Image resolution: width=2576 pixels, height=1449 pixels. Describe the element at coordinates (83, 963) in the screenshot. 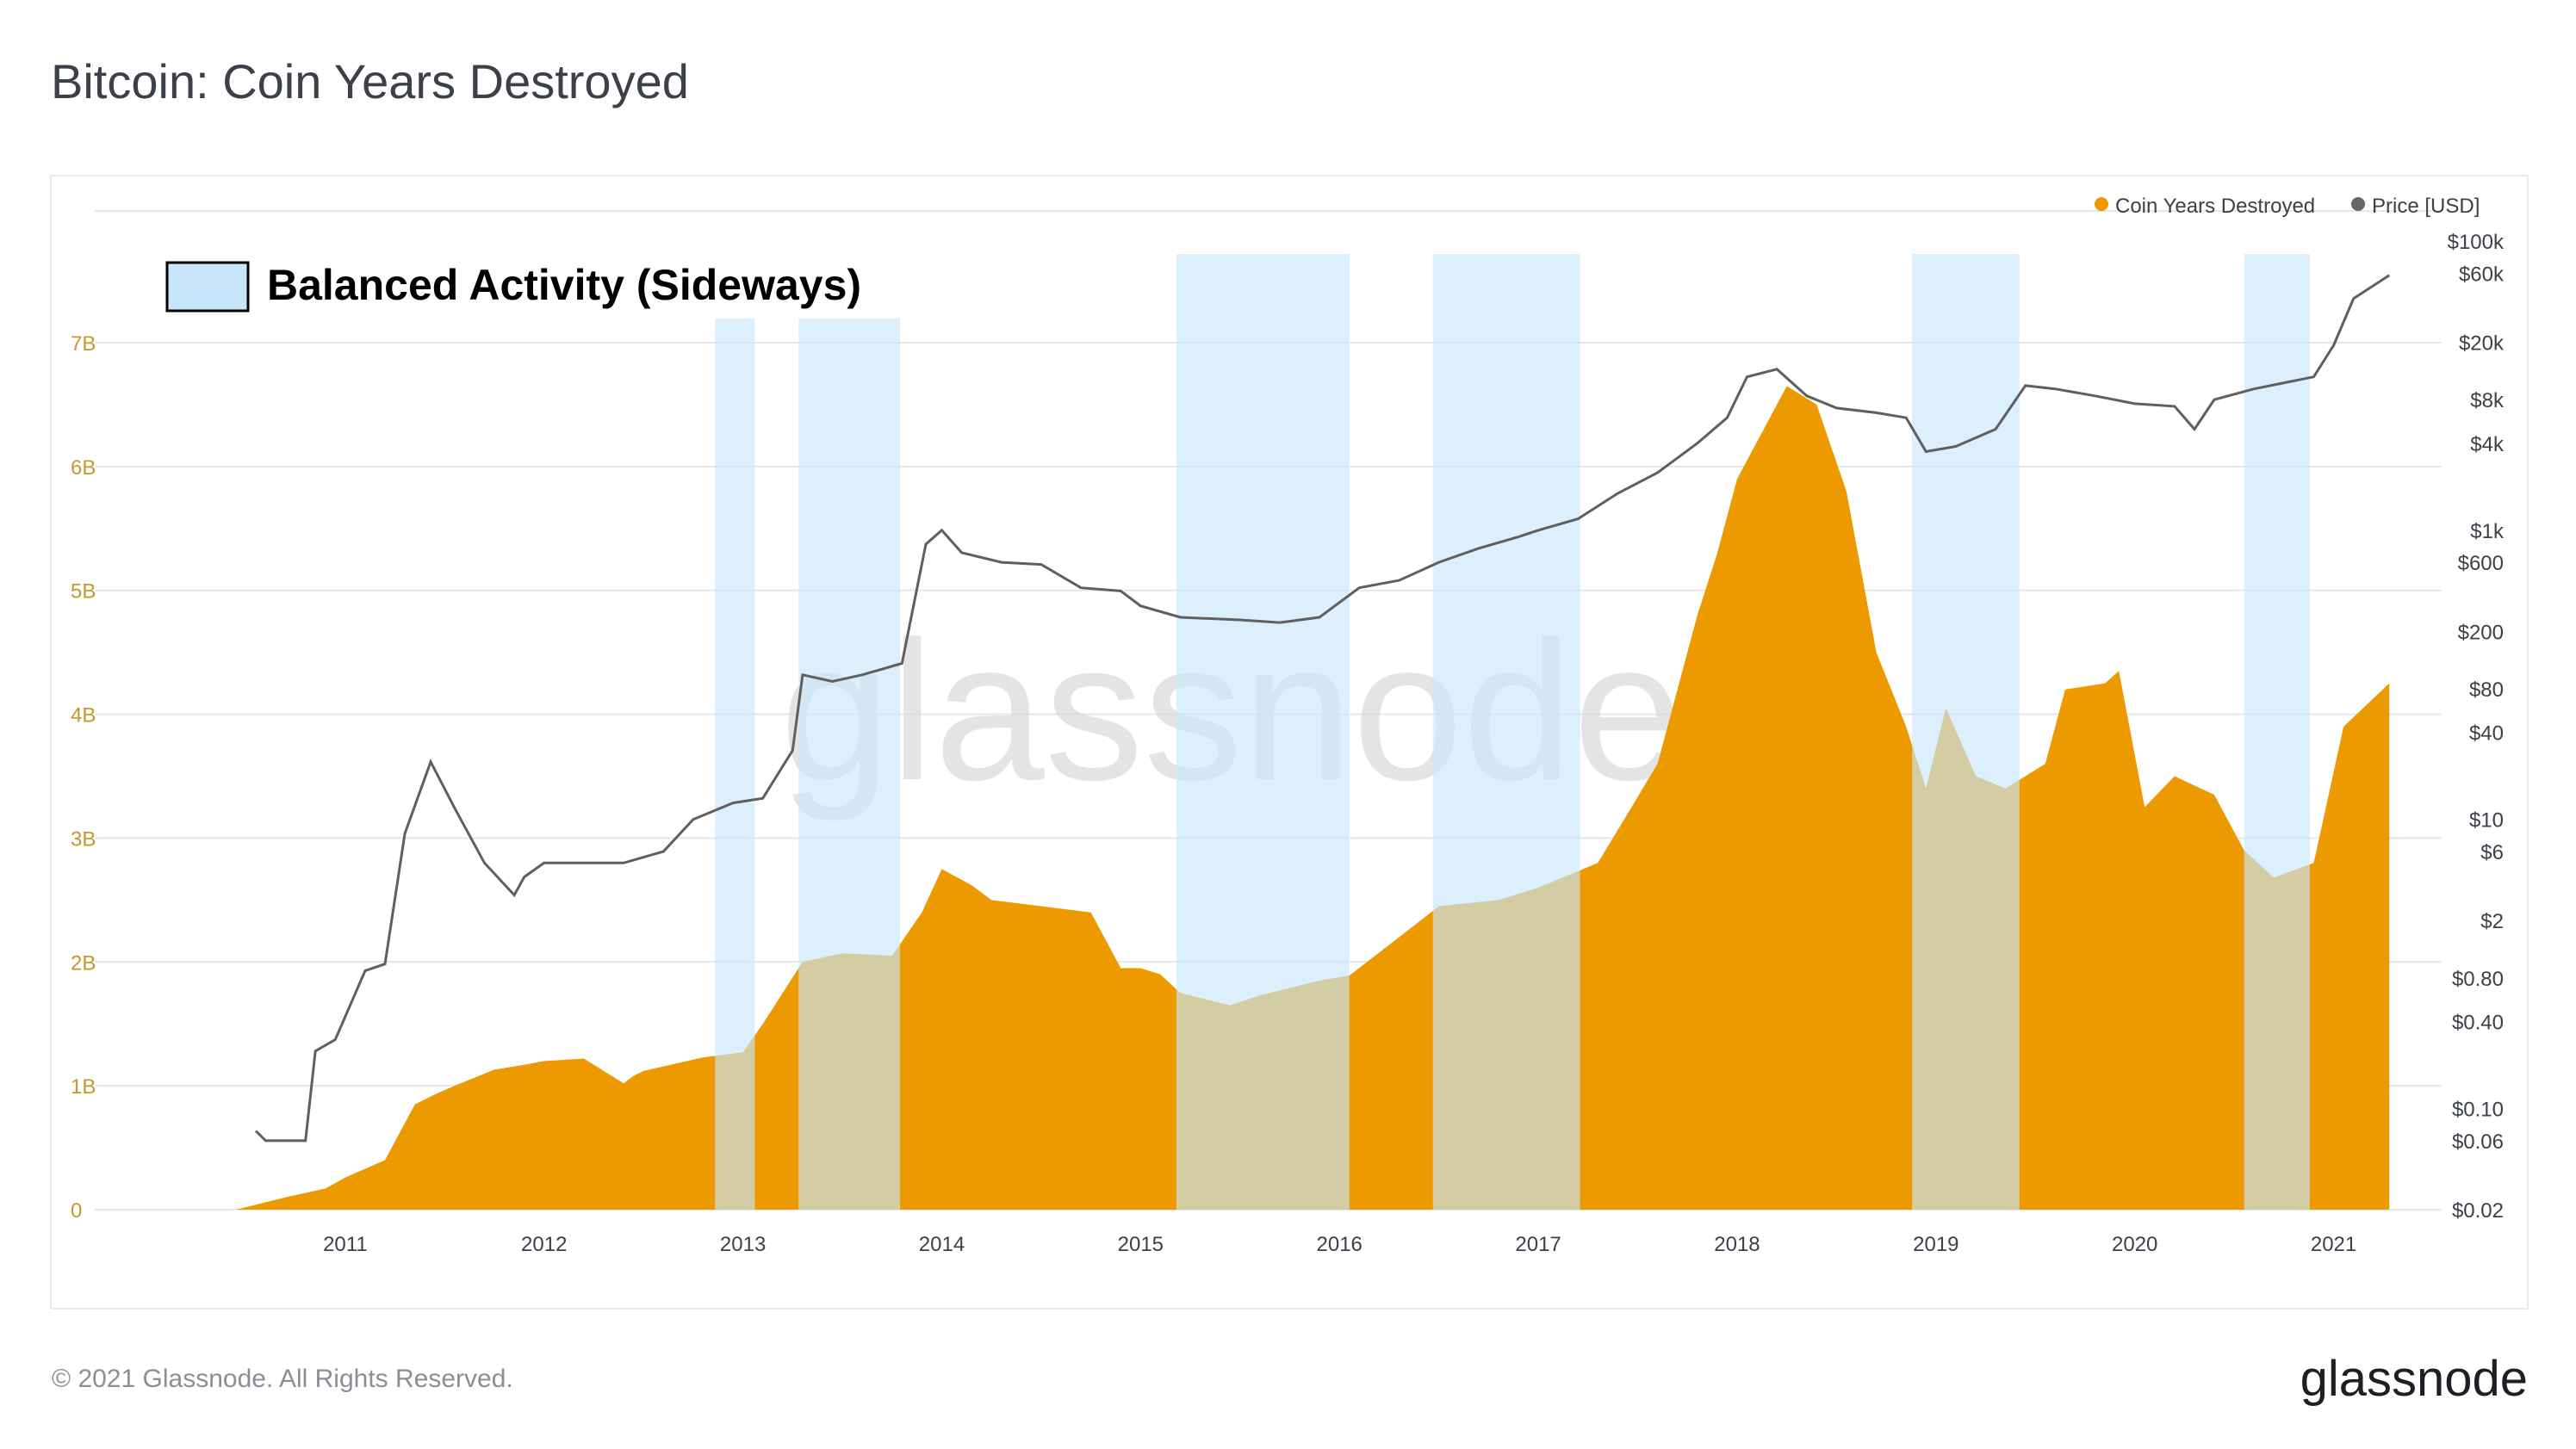

I see `left-tick-label: 2B` at that location.